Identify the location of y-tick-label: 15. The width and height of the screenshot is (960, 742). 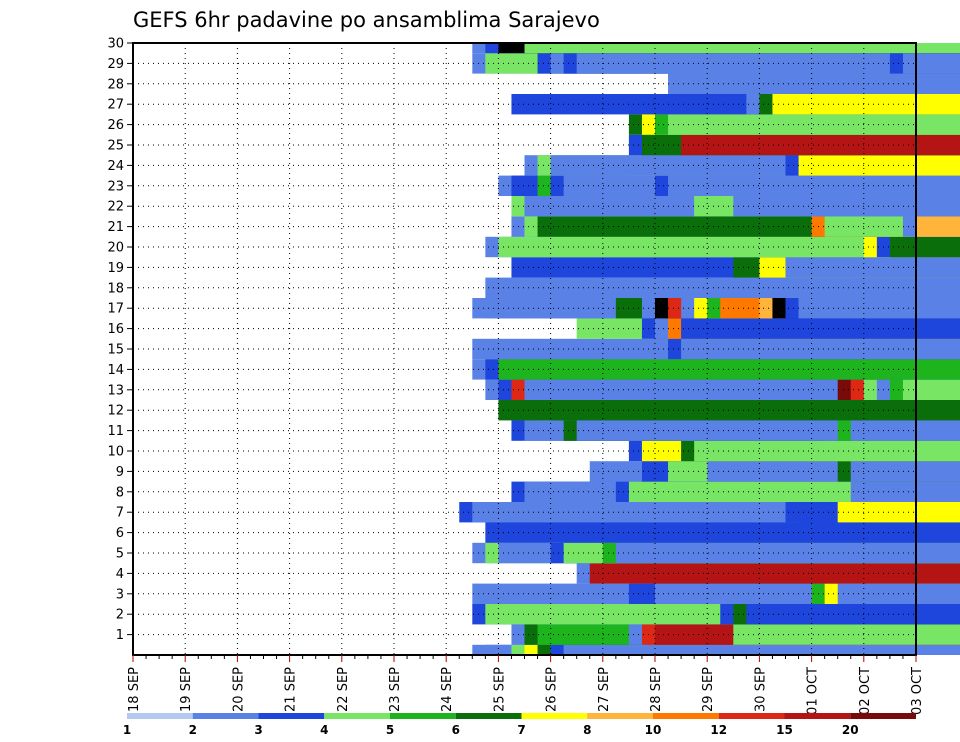
(115, 350).